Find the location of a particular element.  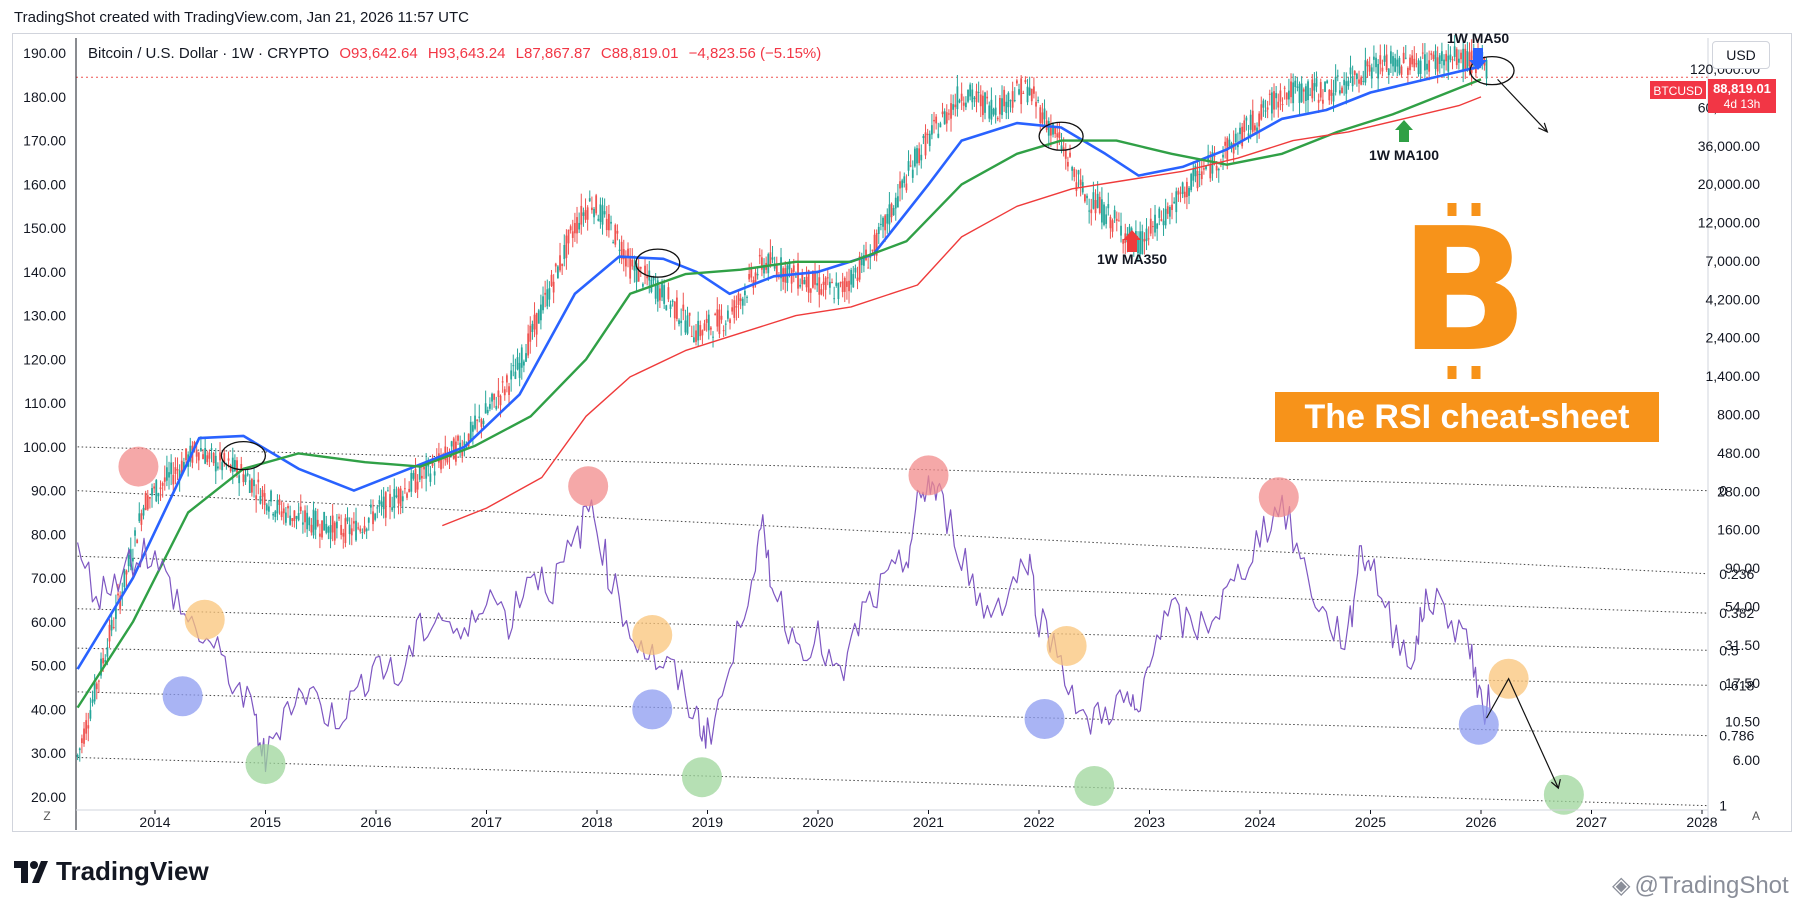

auto-scale-right-button: A is located at coordinates (1755, 816).